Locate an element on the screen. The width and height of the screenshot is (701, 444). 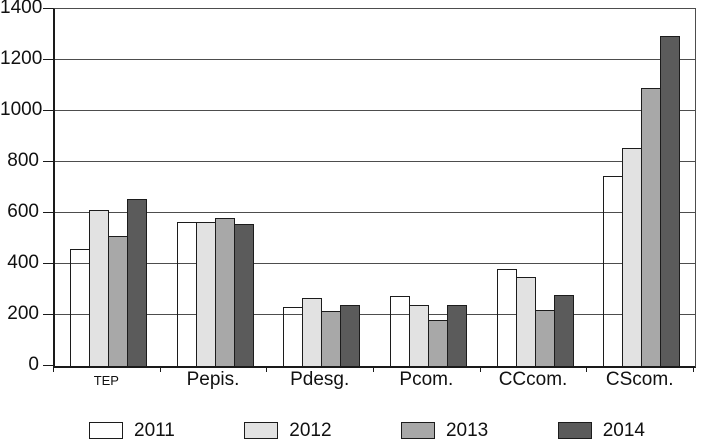
x-label-Pepis: Pepis. is located at coordinates (213, 379).